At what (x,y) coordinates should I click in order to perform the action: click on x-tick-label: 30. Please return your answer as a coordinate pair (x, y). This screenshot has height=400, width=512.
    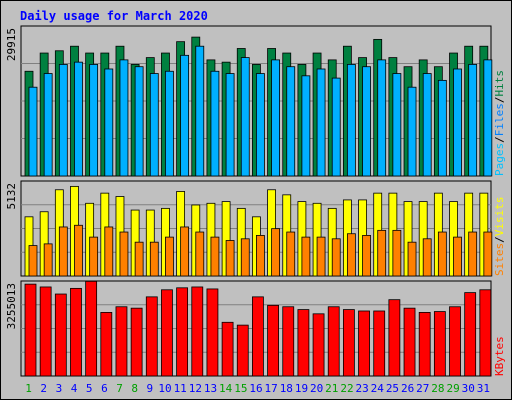
    Looking at the image, I should click on (468, 388).